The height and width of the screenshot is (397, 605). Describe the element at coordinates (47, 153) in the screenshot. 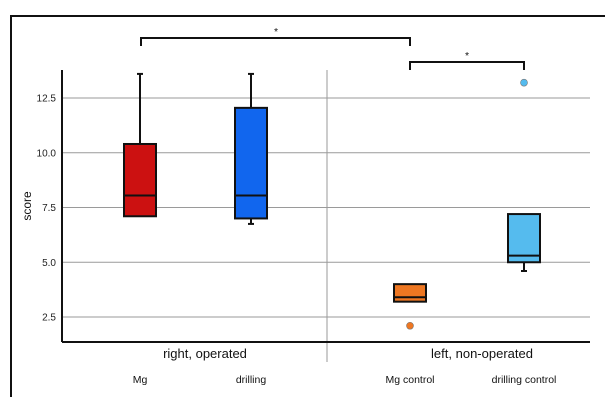

I see `y-tick-label: 10.0` at that location.